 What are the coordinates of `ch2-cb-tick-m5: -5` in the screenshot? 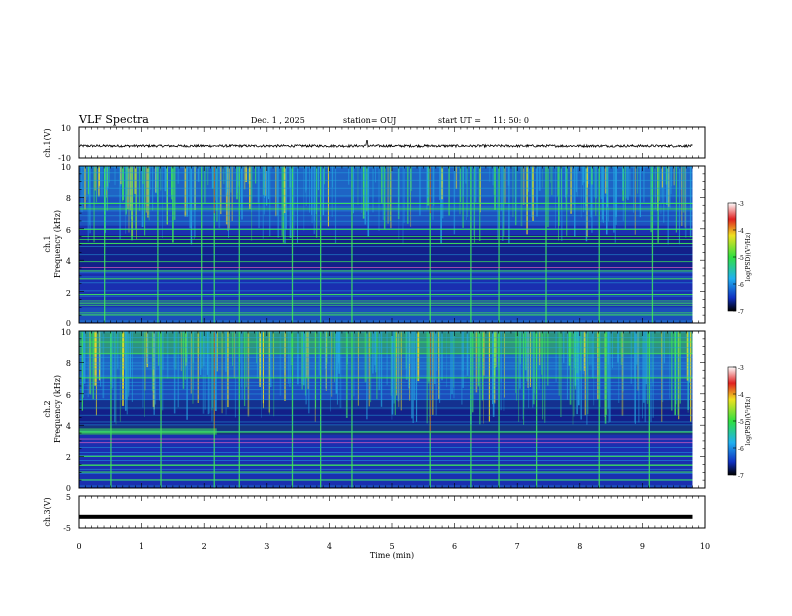 It's located at (741, 422).